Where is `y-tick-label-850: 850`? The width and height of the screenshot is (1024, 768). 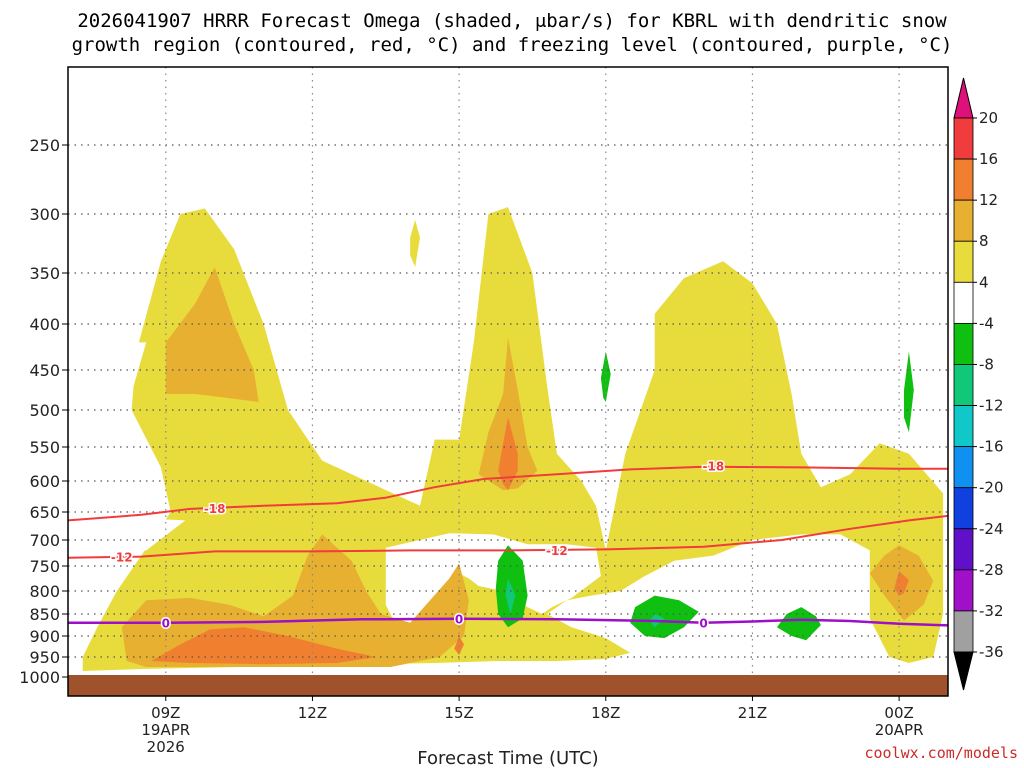
y-tick-label-850: 850 is located at coordinates (44, 614).